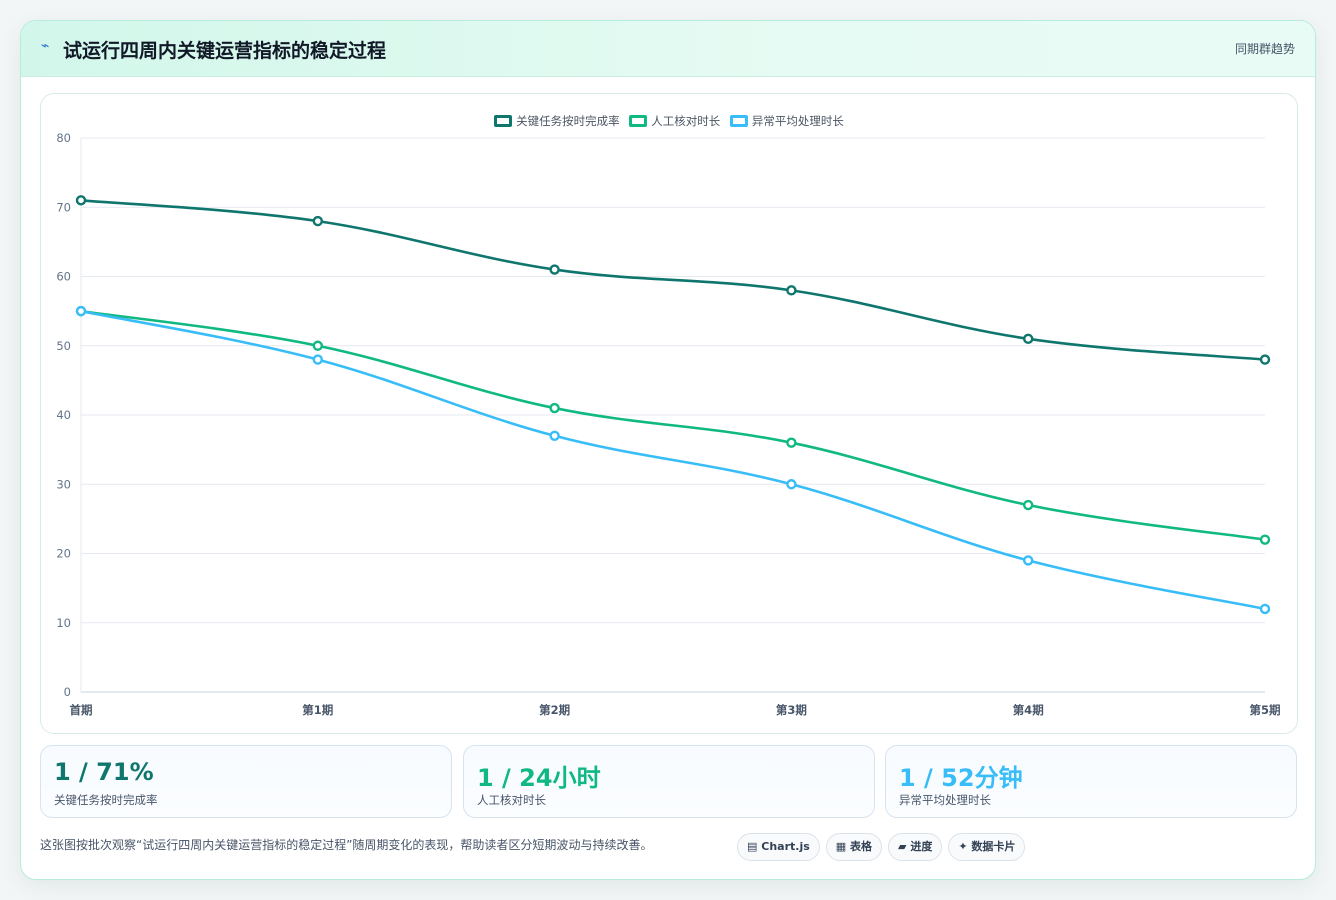 Image resolution: width=1336 pixels, height=900 pixels. Describe the element at coordinates (106, 800) in the screenshot. I see `stat-label: 关键任务按时完成率` at that location.